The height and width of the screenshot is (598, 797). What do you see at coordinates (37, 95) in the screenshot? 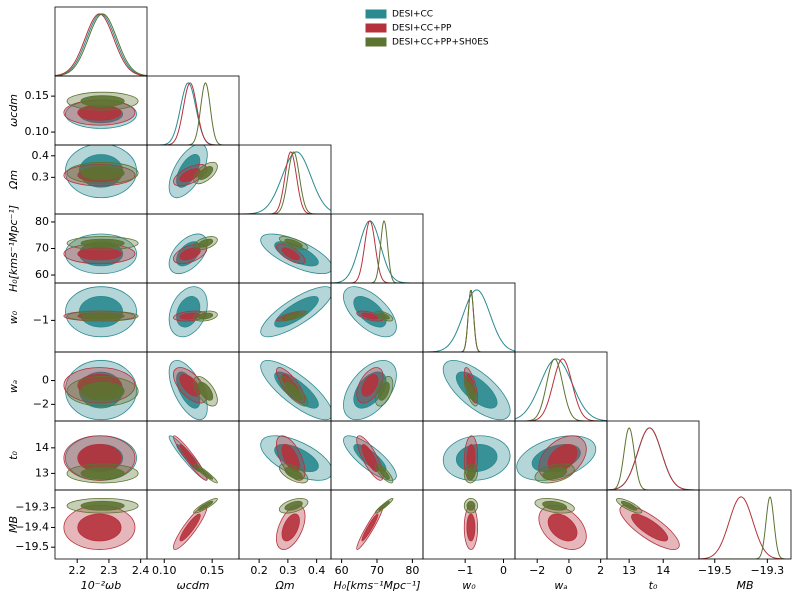
I see `y-tick-label: 0.15` at bounding box center [37, 95].